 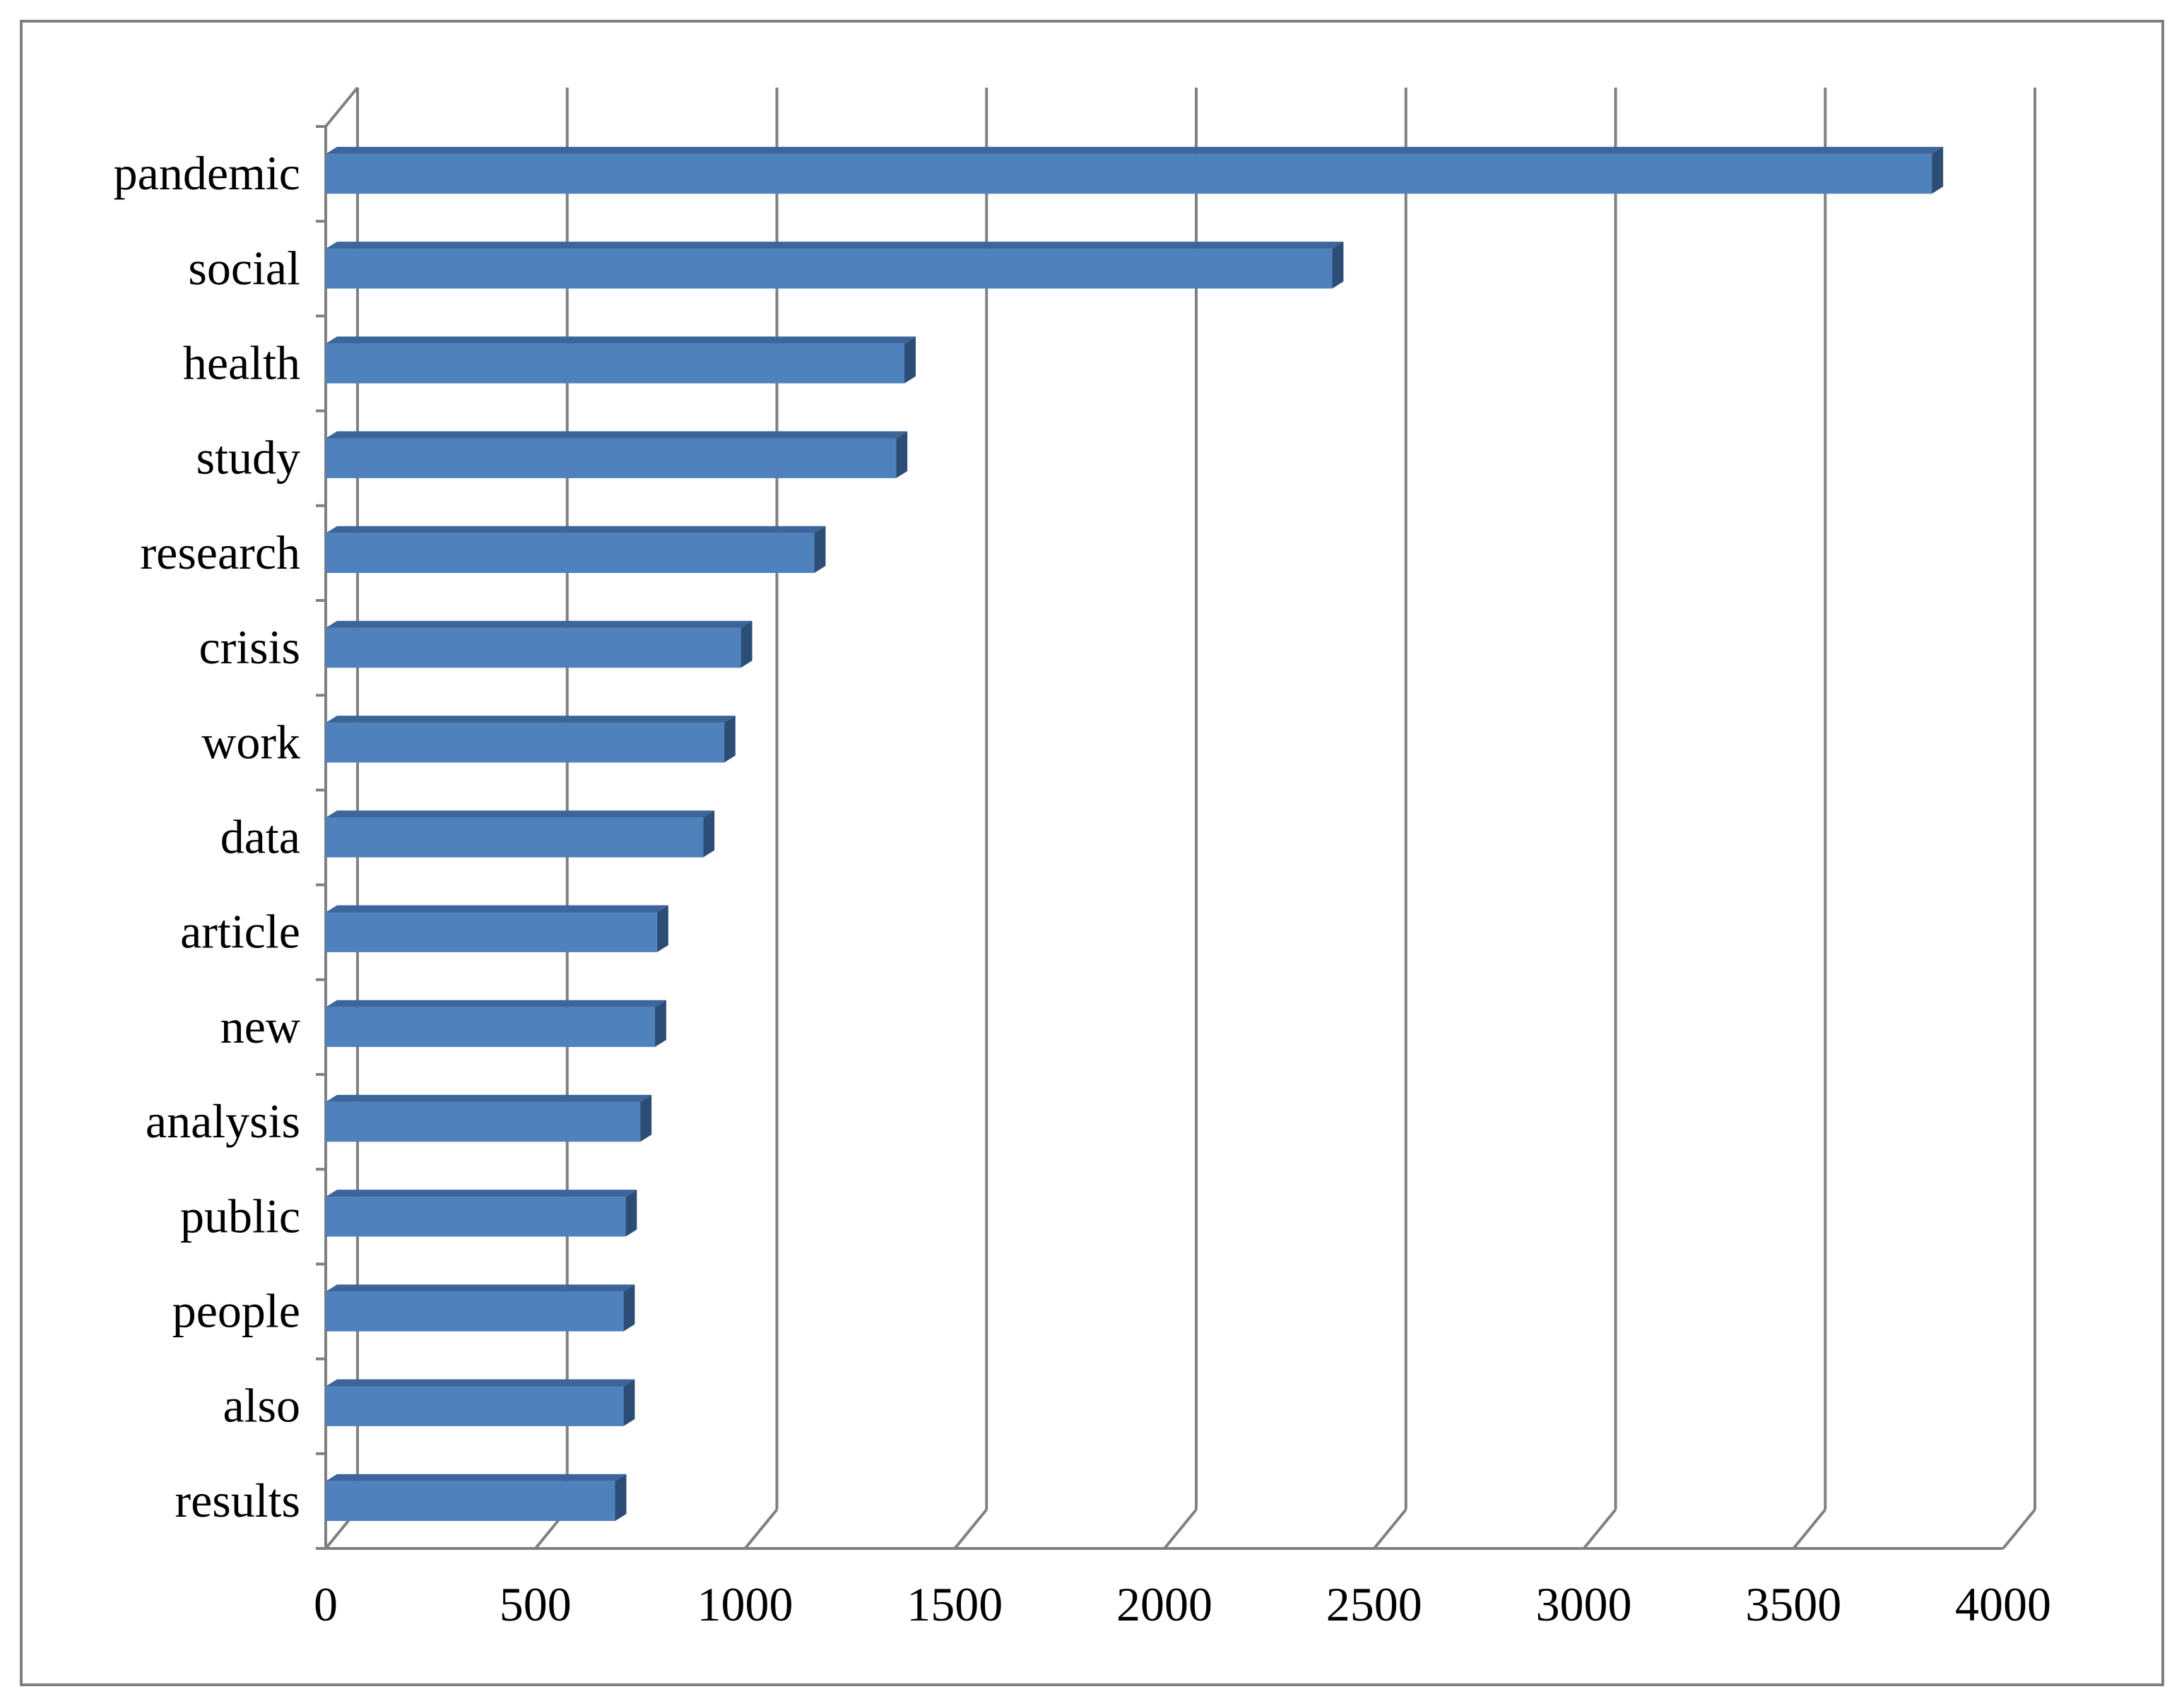 I want to click on category-label: new, so click(x=260, y=1026).